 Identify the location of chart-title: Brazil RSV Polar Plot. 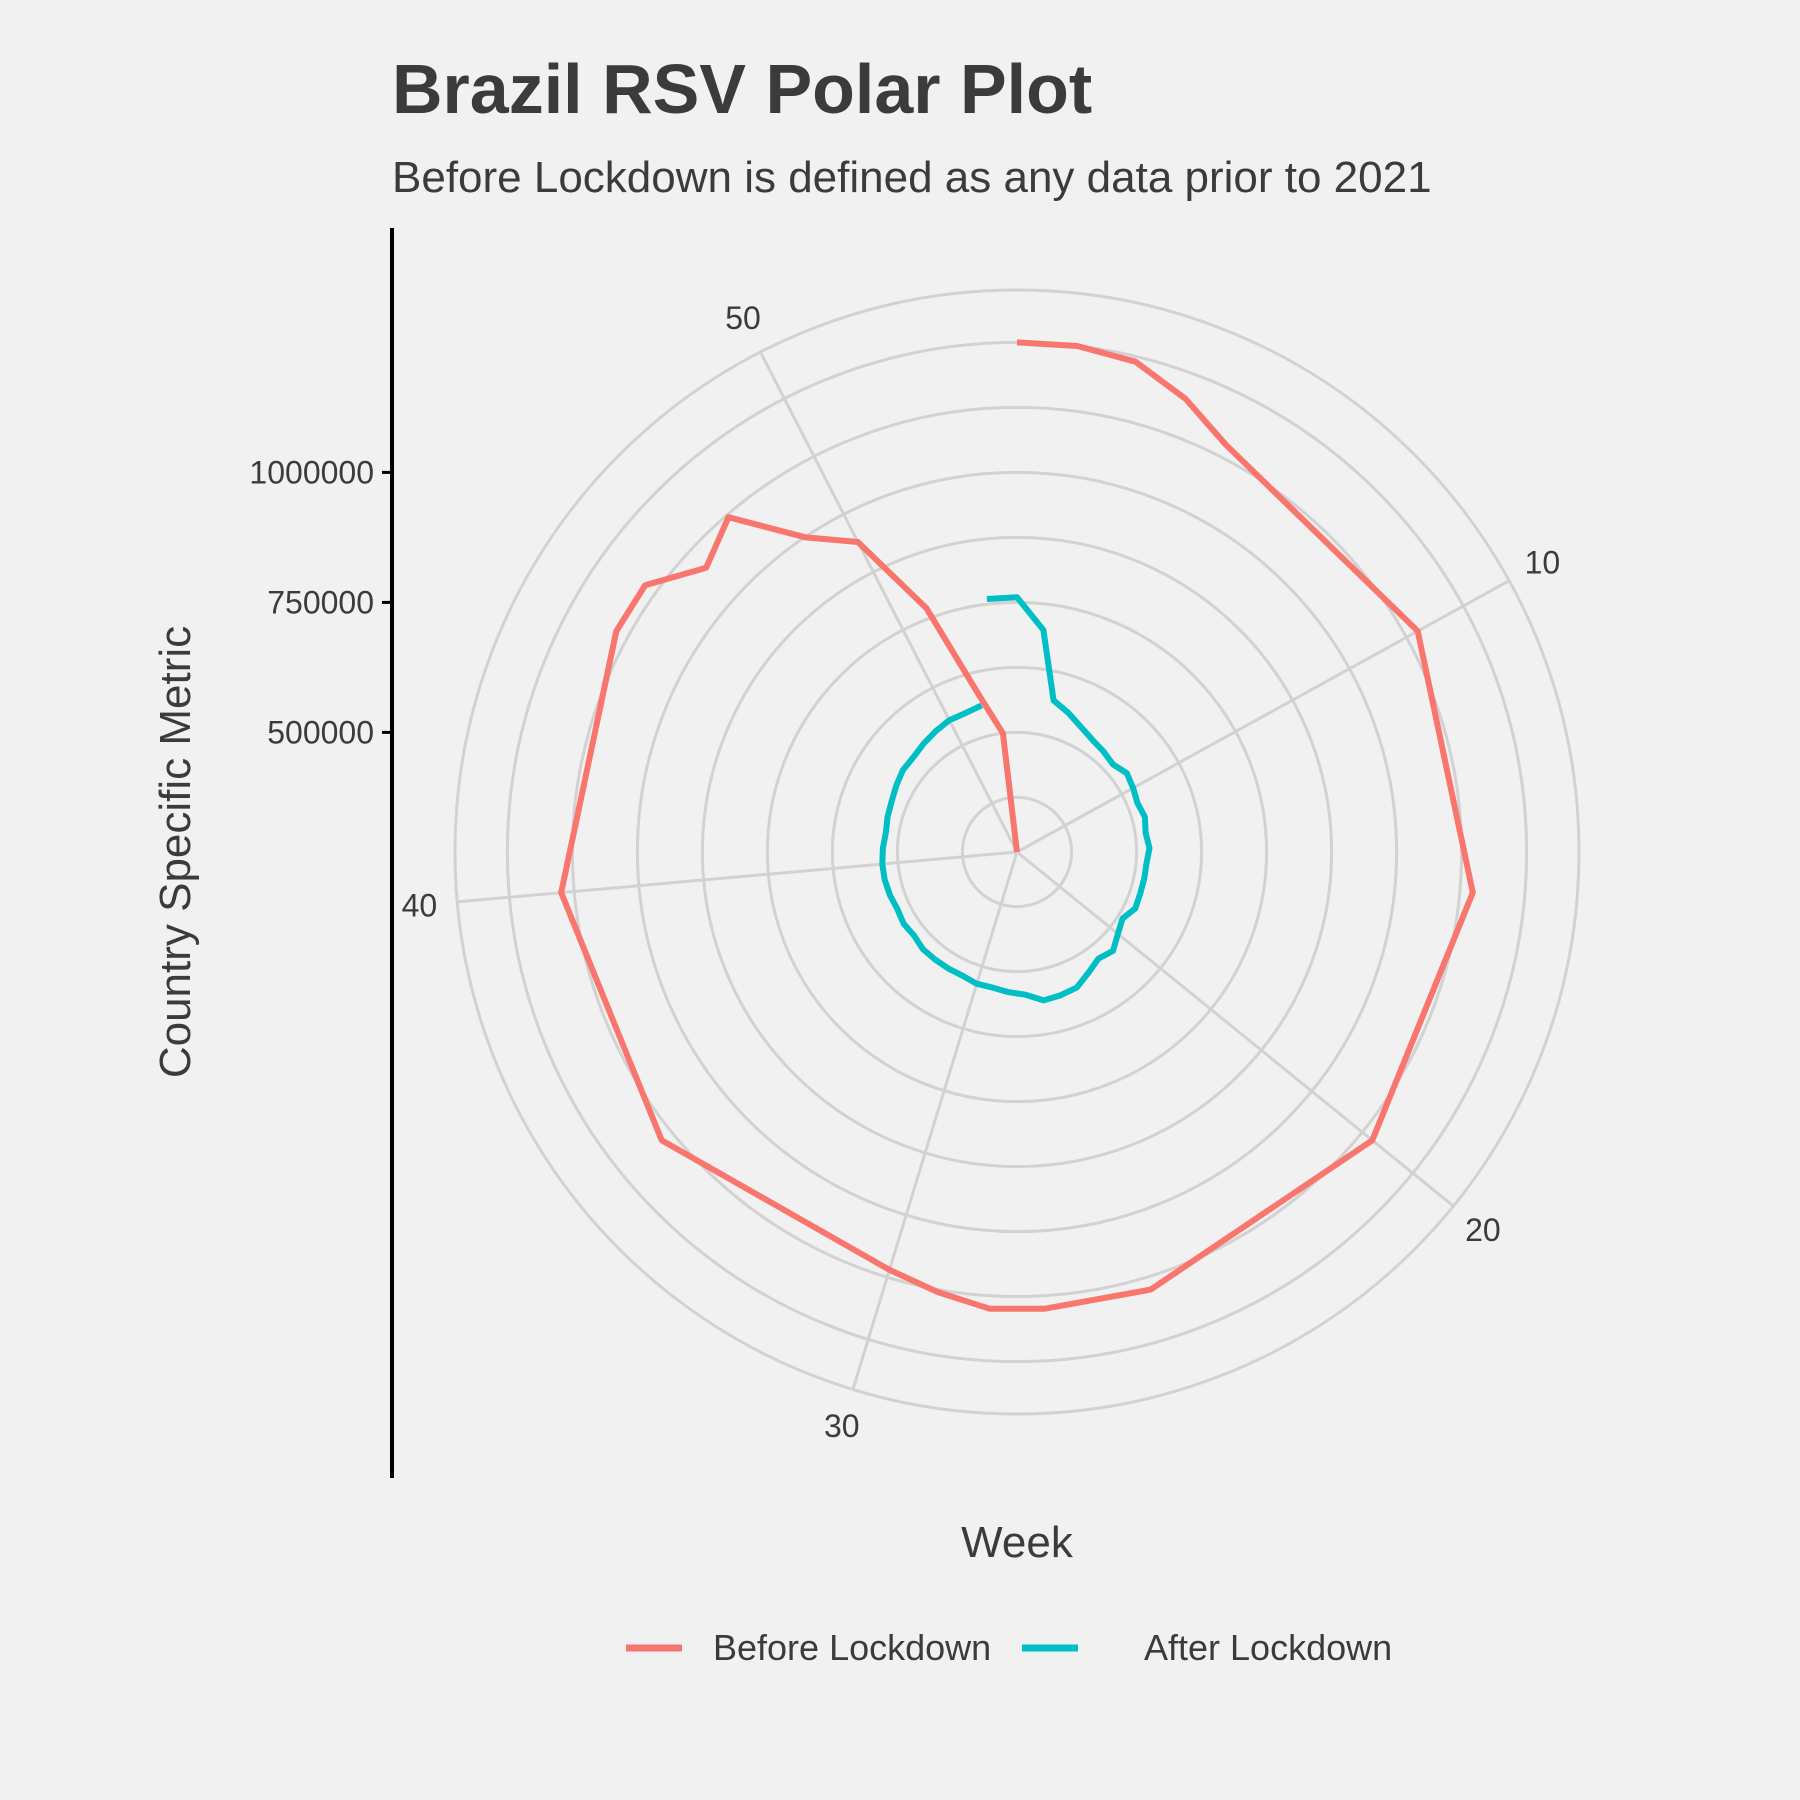
(742, 89).